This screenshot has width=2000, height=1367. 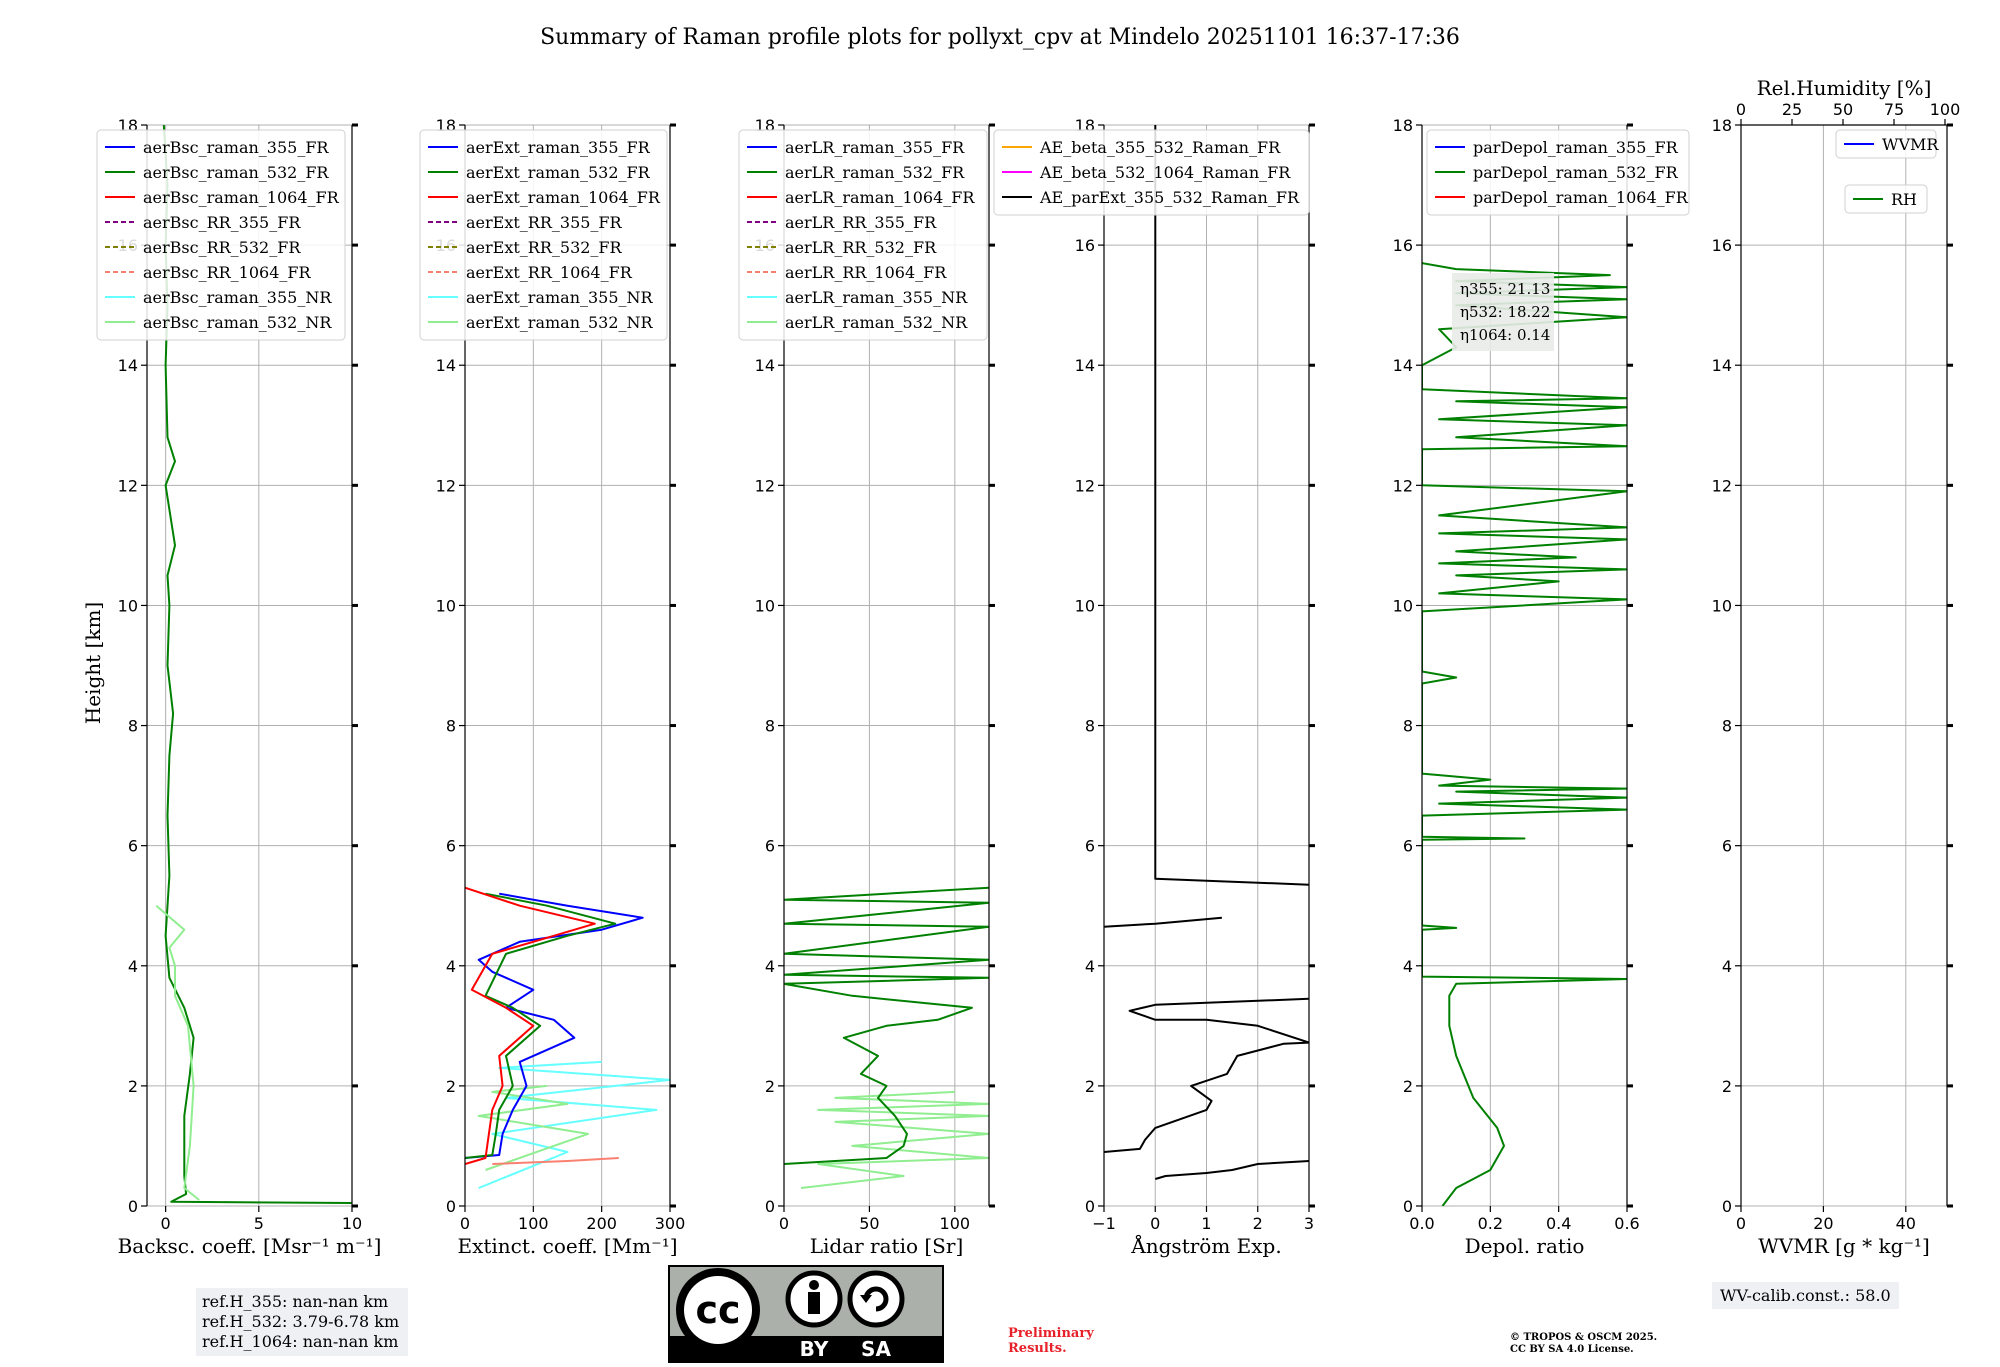 I want to click on x-tick-label: 1, so click(x=1206, y=1223).